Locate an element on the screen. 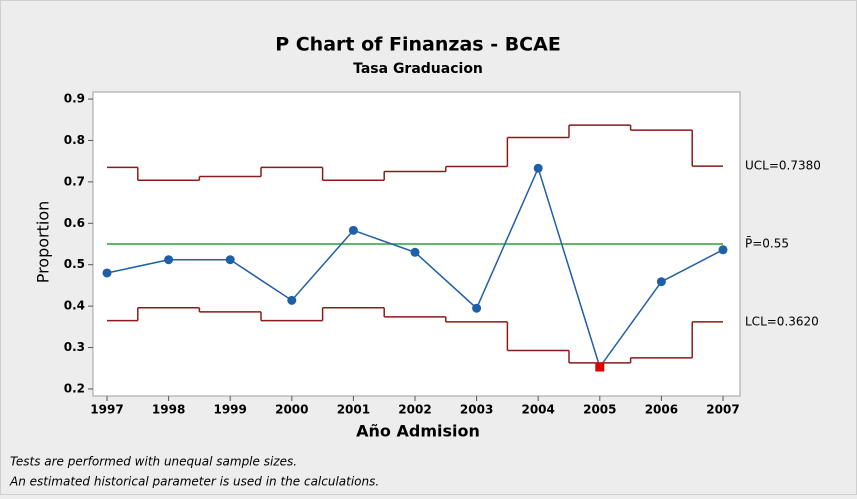  flagged-point is located at coordinates (600, 367).